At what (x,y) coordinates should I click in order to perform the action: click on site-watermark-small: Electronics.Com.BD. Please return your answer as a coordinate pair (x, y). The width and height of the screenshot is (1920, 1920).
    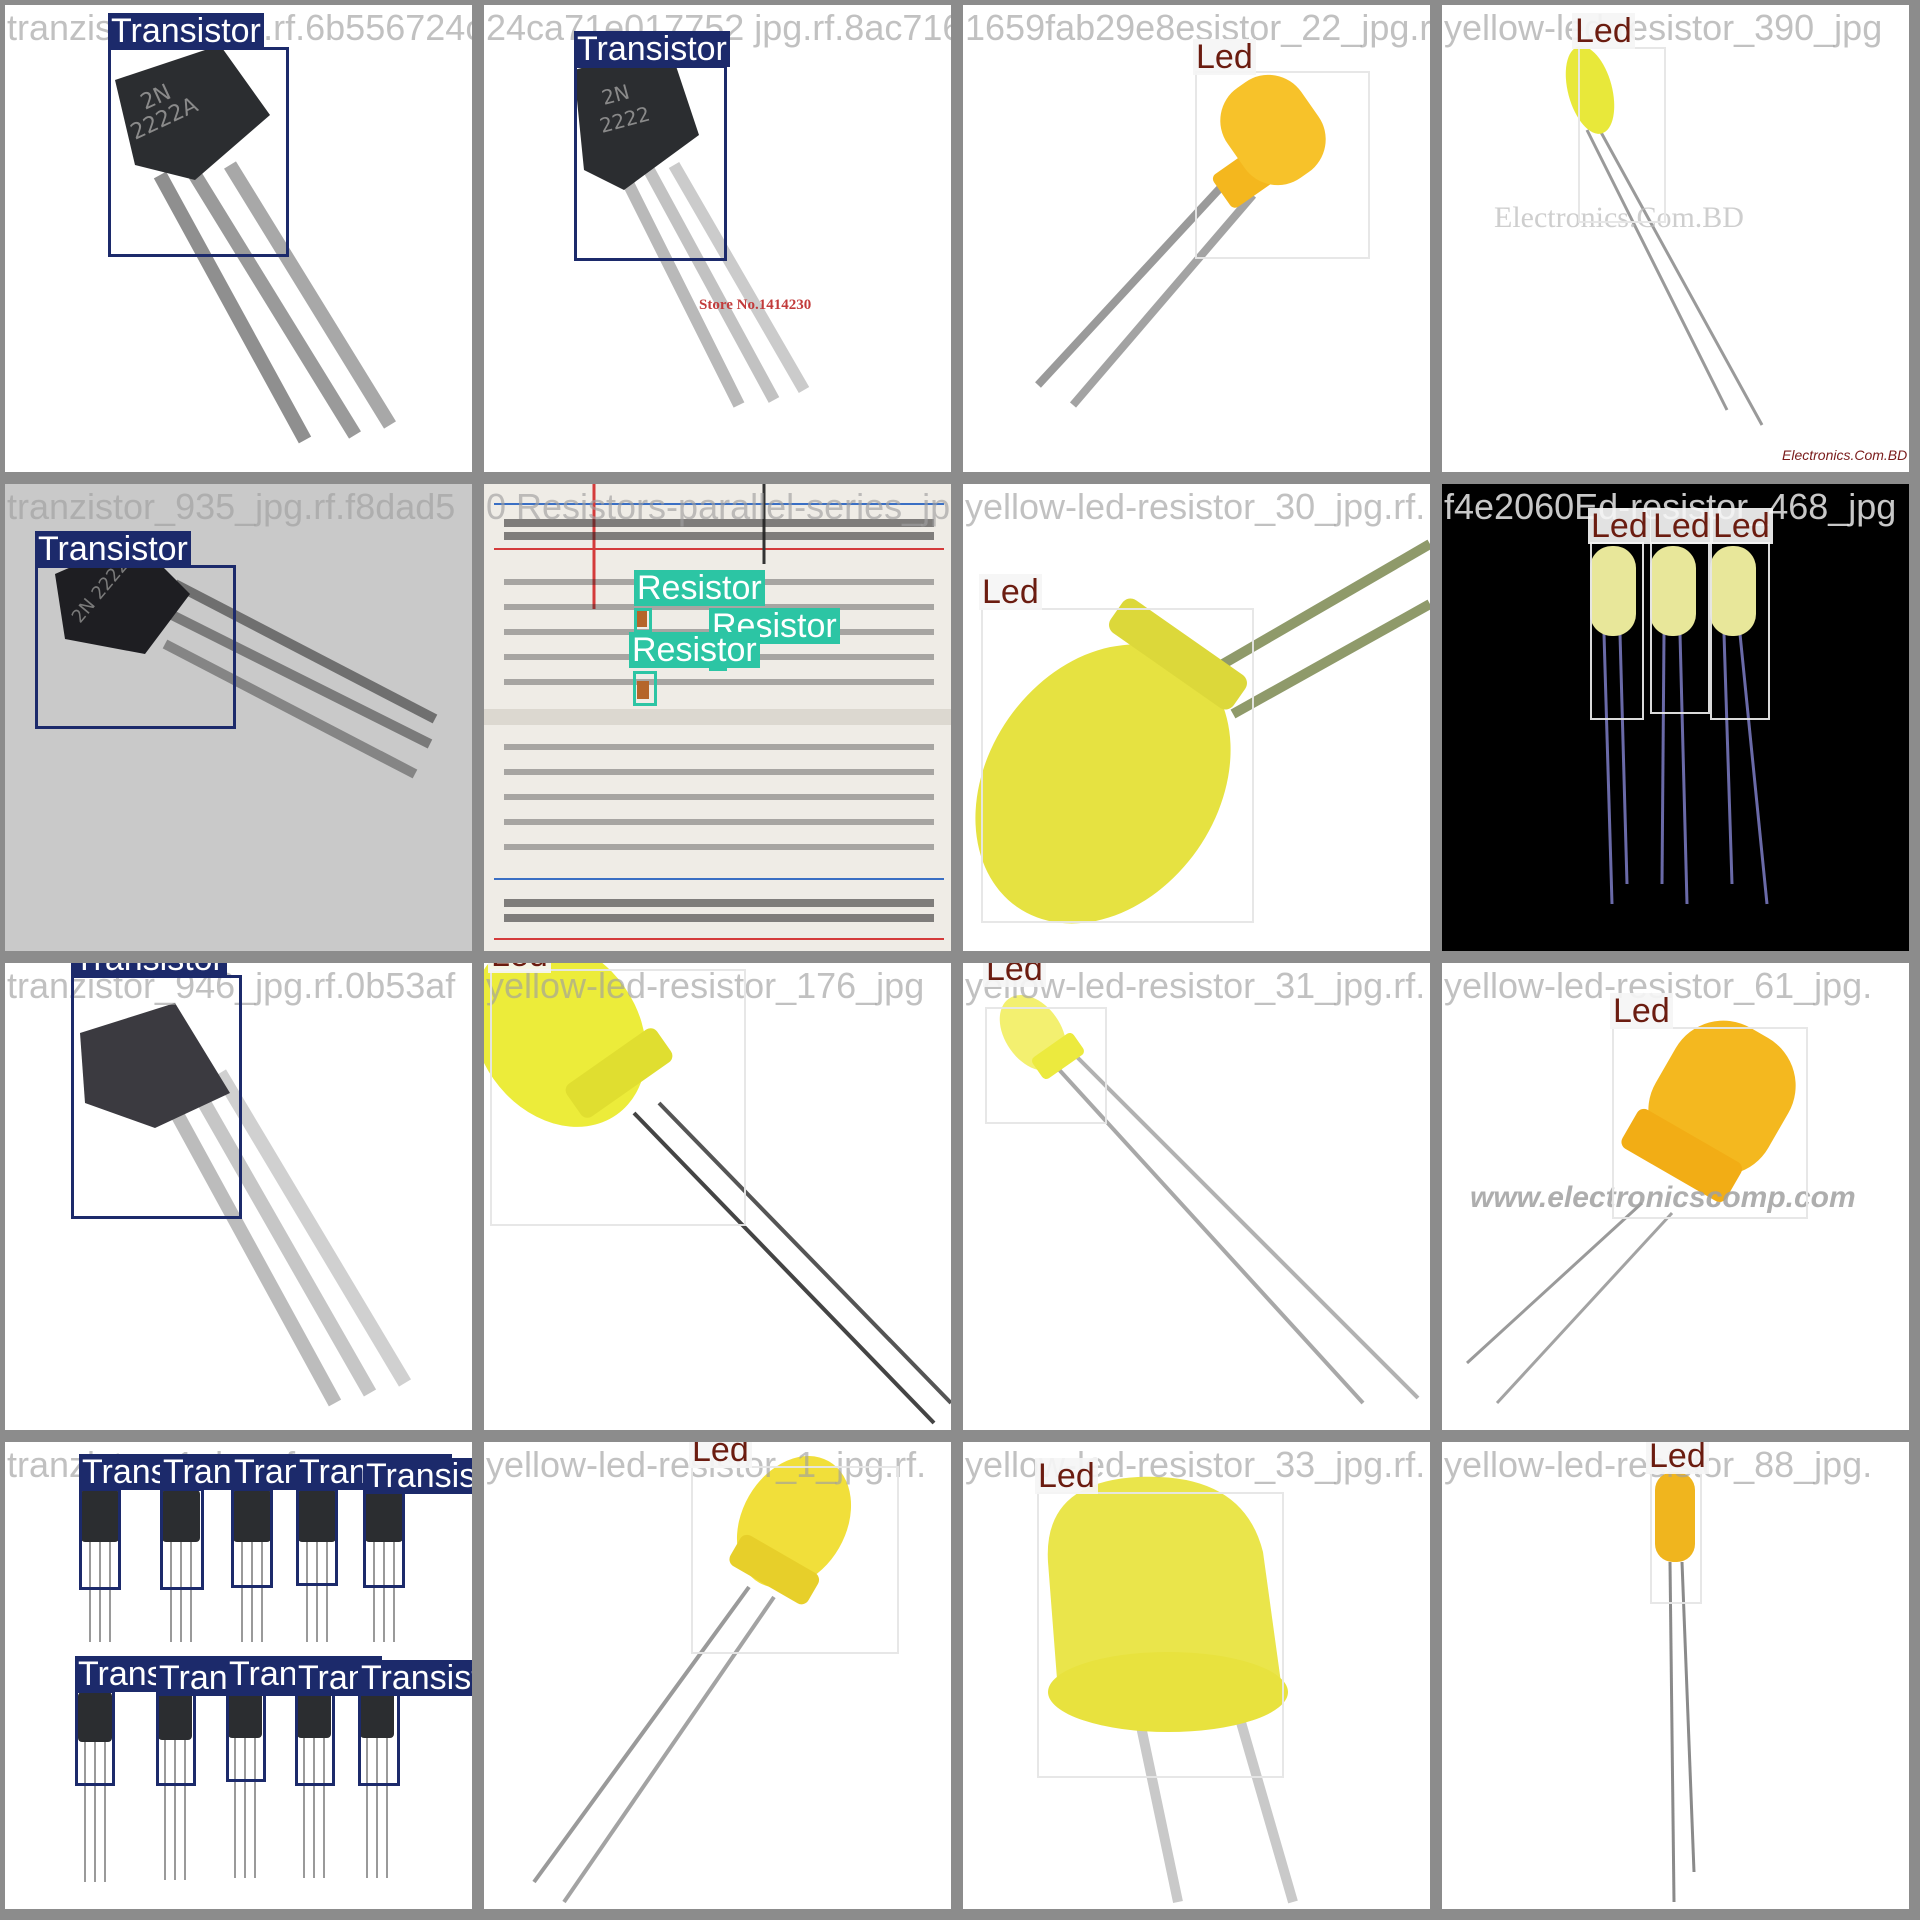
    Looking at the image, I should click on (1845, 455).